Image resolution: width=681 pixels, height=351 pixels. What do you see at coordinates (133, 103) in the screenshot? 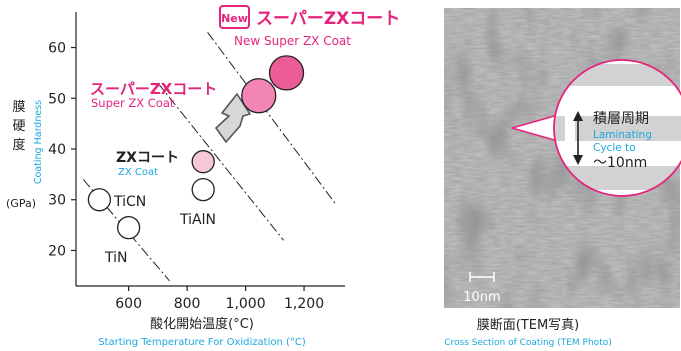
I see `label-super-en: Super ZX Coat` at bounding box center [133, 103].